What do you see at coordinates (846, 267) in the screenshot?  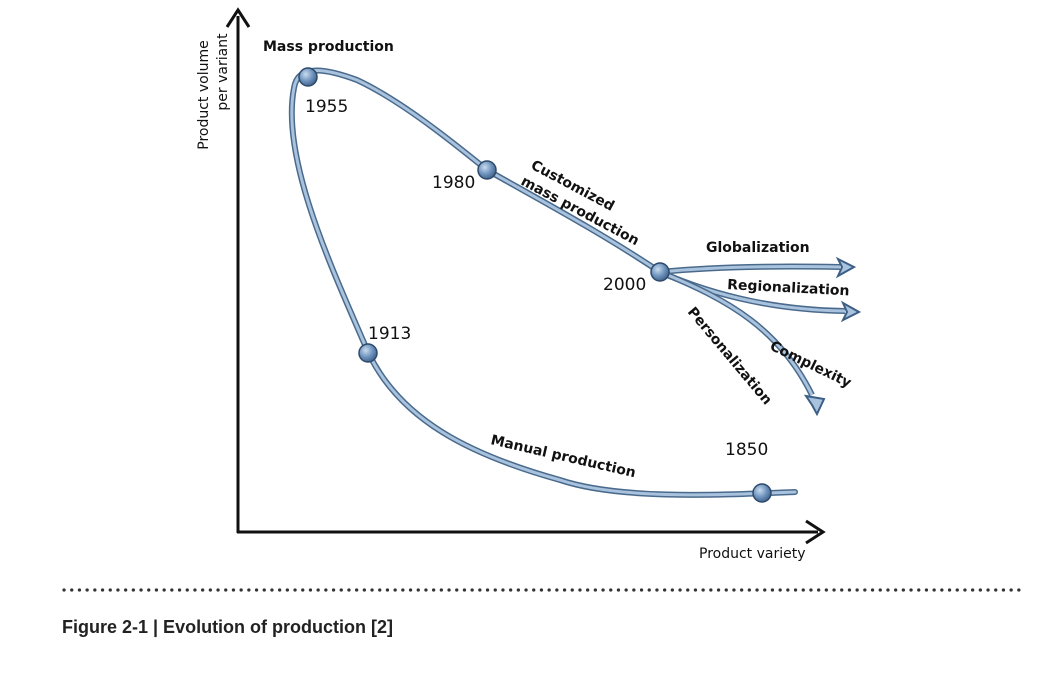 I see `globalization-arrowhead` at bounding box center [846, 267].